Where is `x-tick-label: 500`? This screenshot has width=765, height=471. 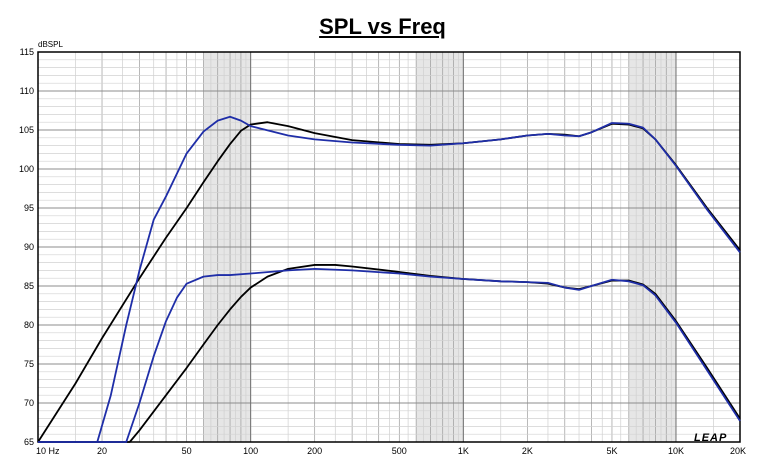
x-tick-label: 500 is located at coordinates (399, 451).